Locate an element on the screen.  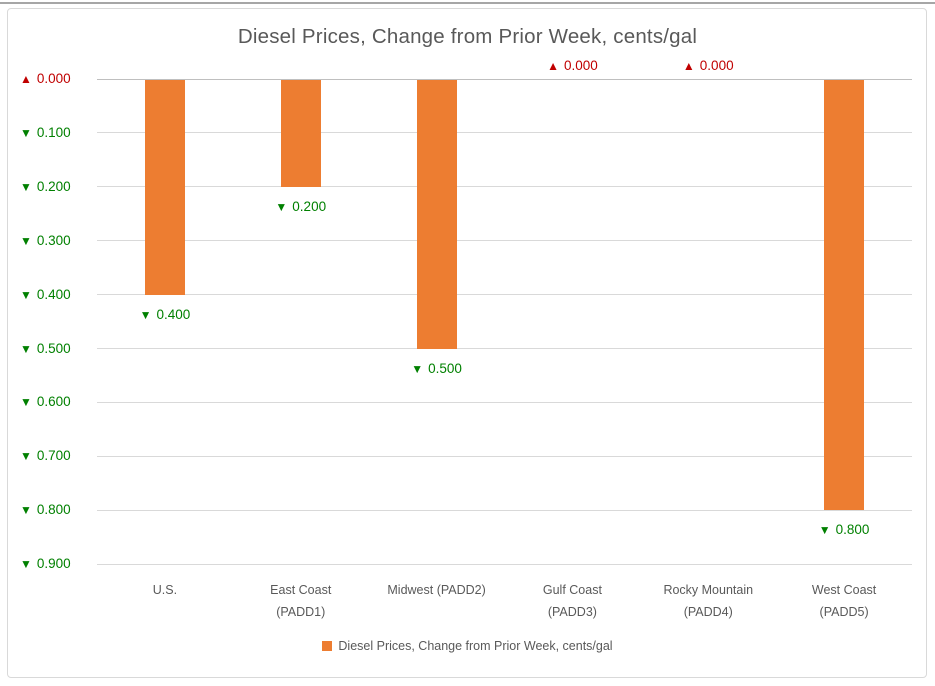
data-label-value: 0.800 is located at coordinates (852, 529).